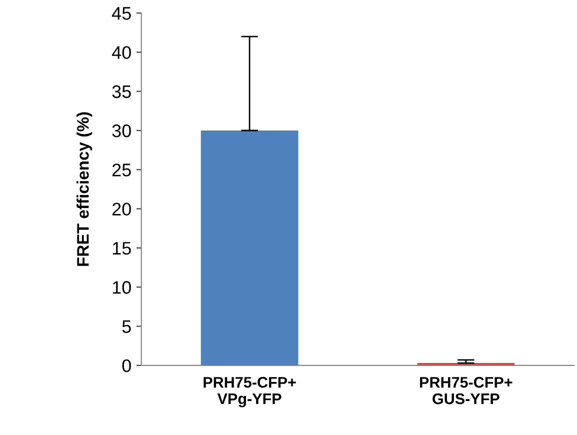 The height and width of the screenshot is (435, 577). Describe the element at coordinates (84, 189) in the screenshot. I see `y-axis-title: FRET efficiency (%)` at that location.